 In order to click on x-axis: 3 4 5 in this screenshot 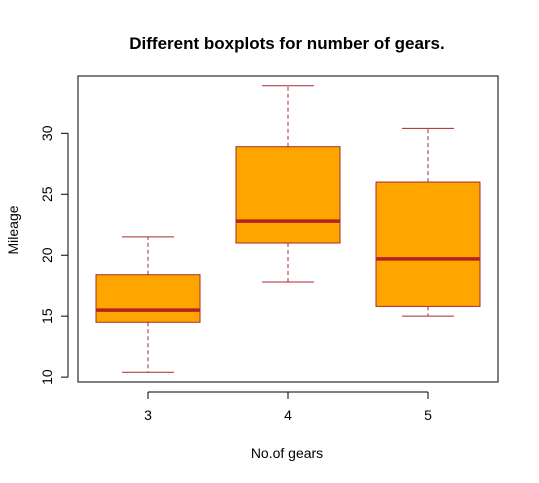, I will do `click(288, 407)`.